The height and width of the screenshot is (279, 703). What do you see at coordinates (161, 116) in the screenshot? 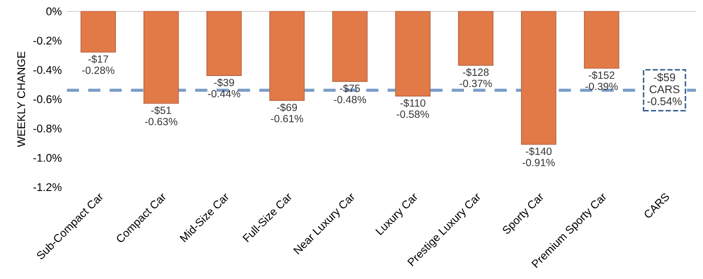
I see `data-label: -$51 -0.63%` at bounding box center [161, 116].